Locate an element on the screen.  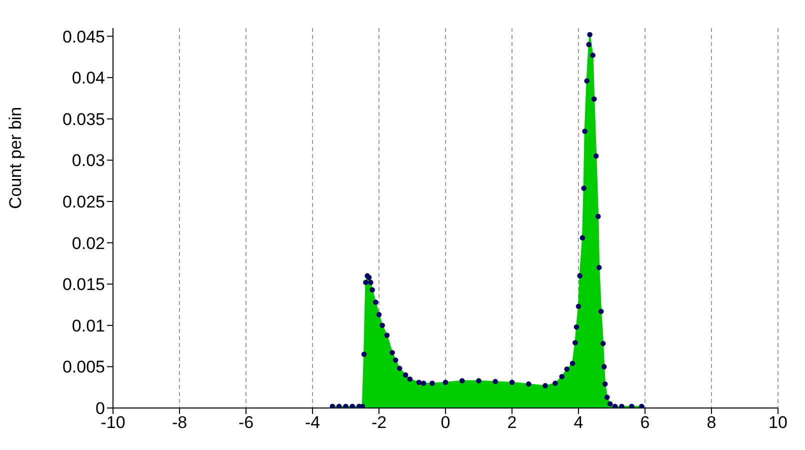
x-tick-label: 6 is located at coordinates (645, 422).